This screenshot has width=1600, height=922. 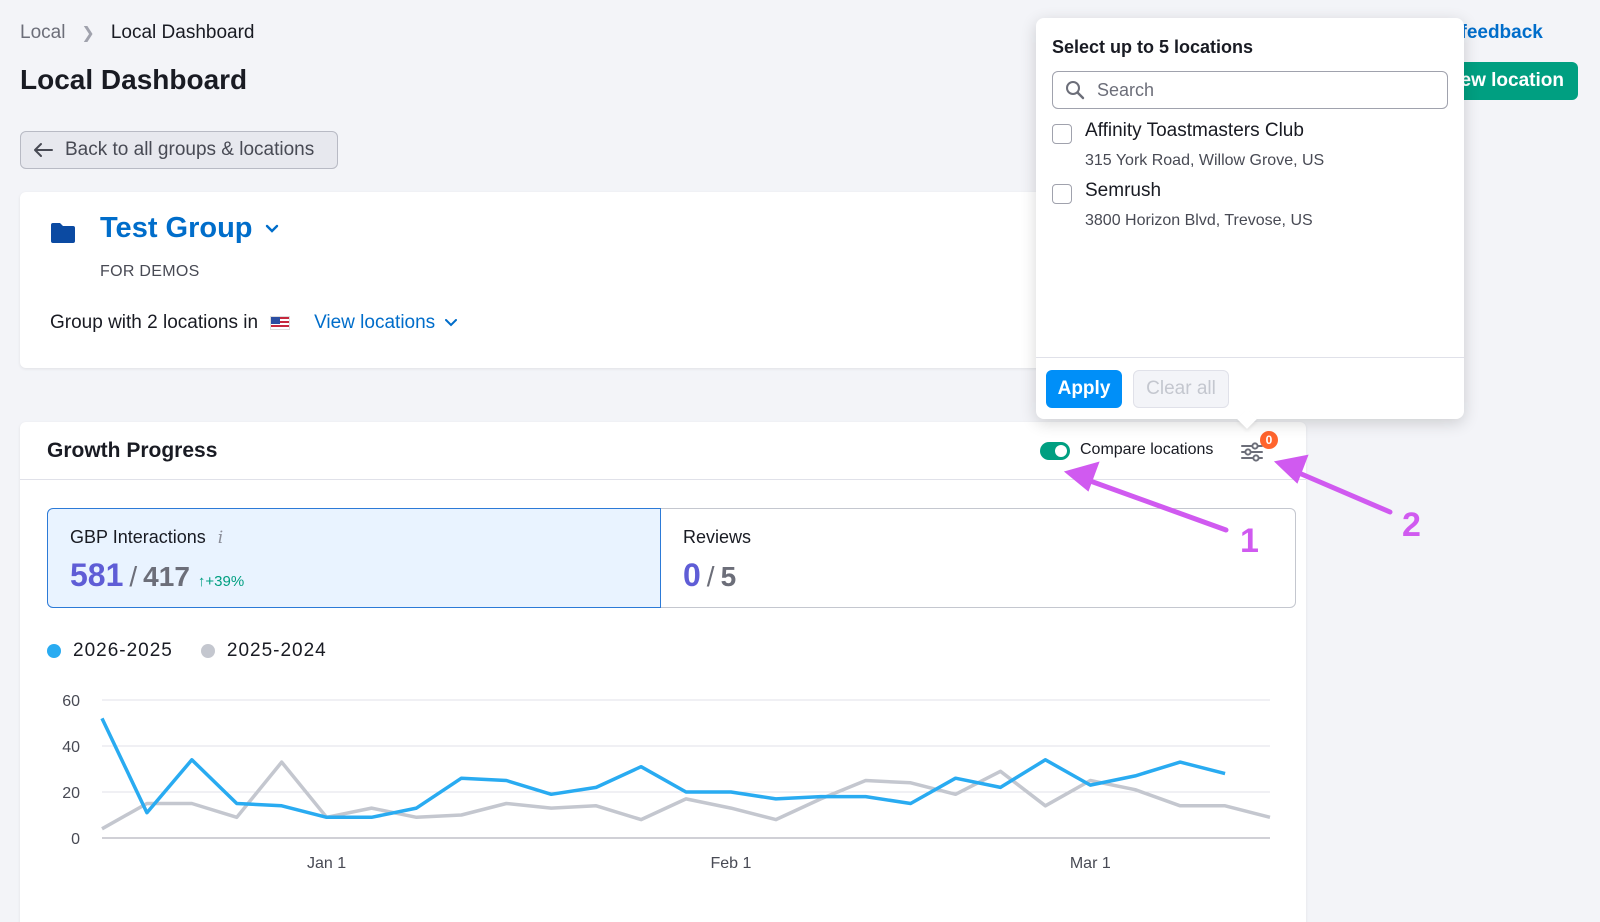 I want to click on info-icon: i, so click(x=220, y=537).